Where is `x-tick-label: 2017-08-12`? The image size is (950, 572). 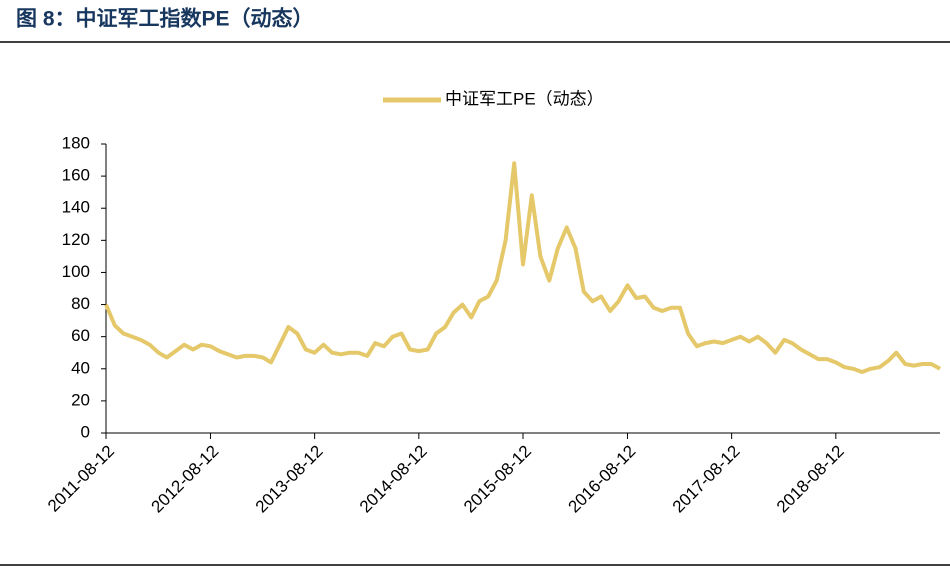 x-tick-label: 2017-08-12 is located at coordinates (706, 479).